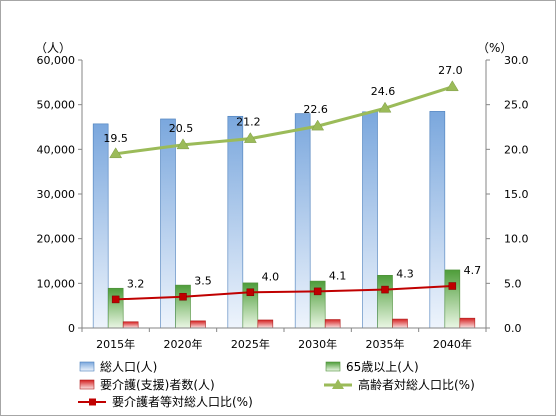  I want to click on data-label: 4.3, so click(405, 274).